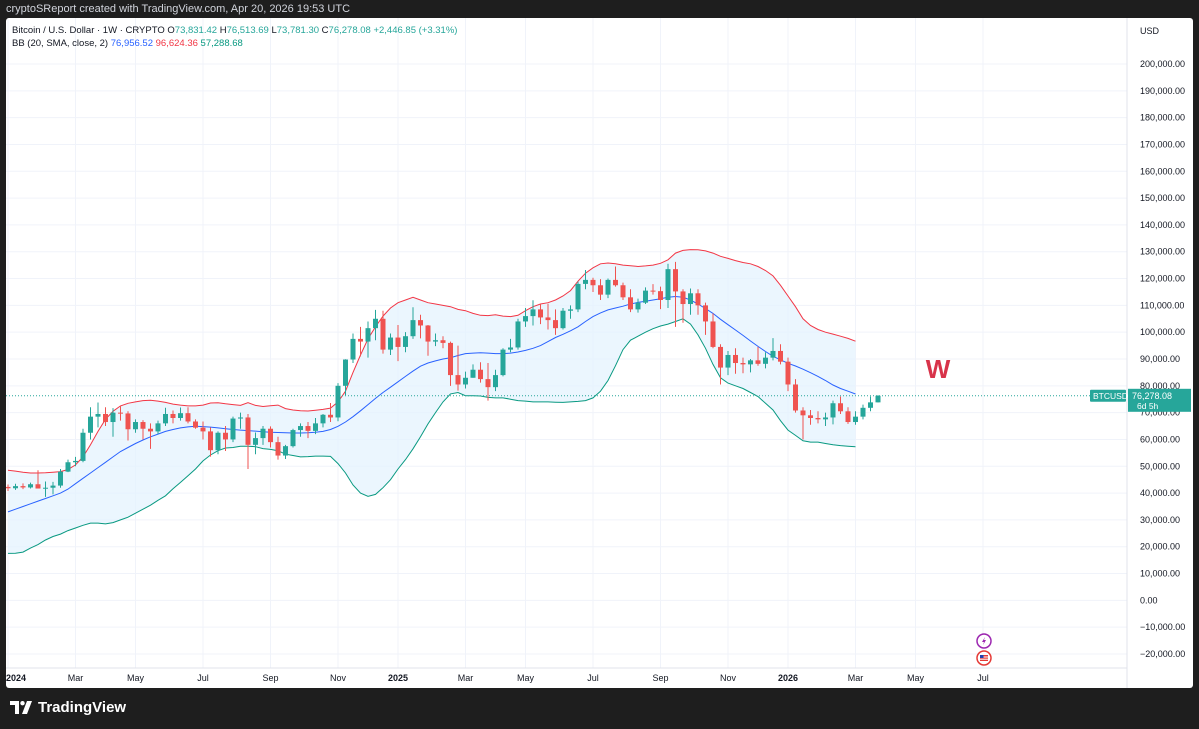 Image resolution: width=1199 pixels, height=729 pixels. Describe the element at coordinates (984, 658) in the screenshot. I see `us-flag-icon` at that location.